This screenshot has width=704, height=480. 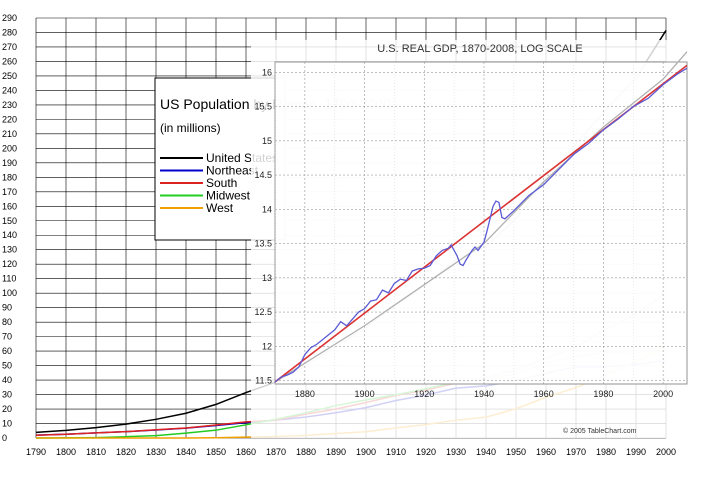 I want to click on gdp-x-tick-label: 1960, so click(x=544, y=394).